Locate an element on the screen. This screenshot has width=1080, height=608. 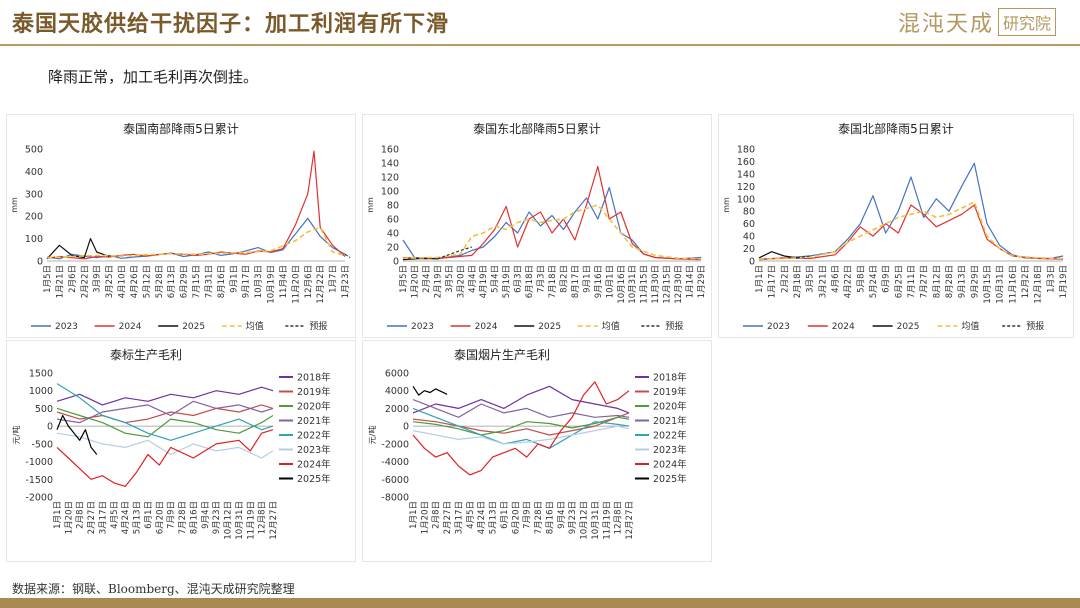
x-tick-label: 6月20日 is located at coordinates (516, 517).